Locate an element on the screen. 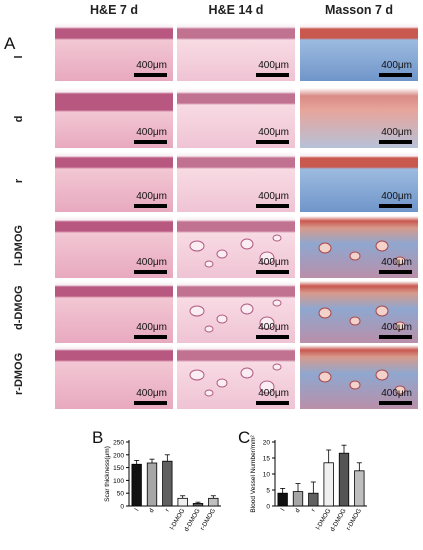 The width and height of the screenshot is (423, 550). row-label-d-dmog: d-DMOG is located at coordinates (19, 307).